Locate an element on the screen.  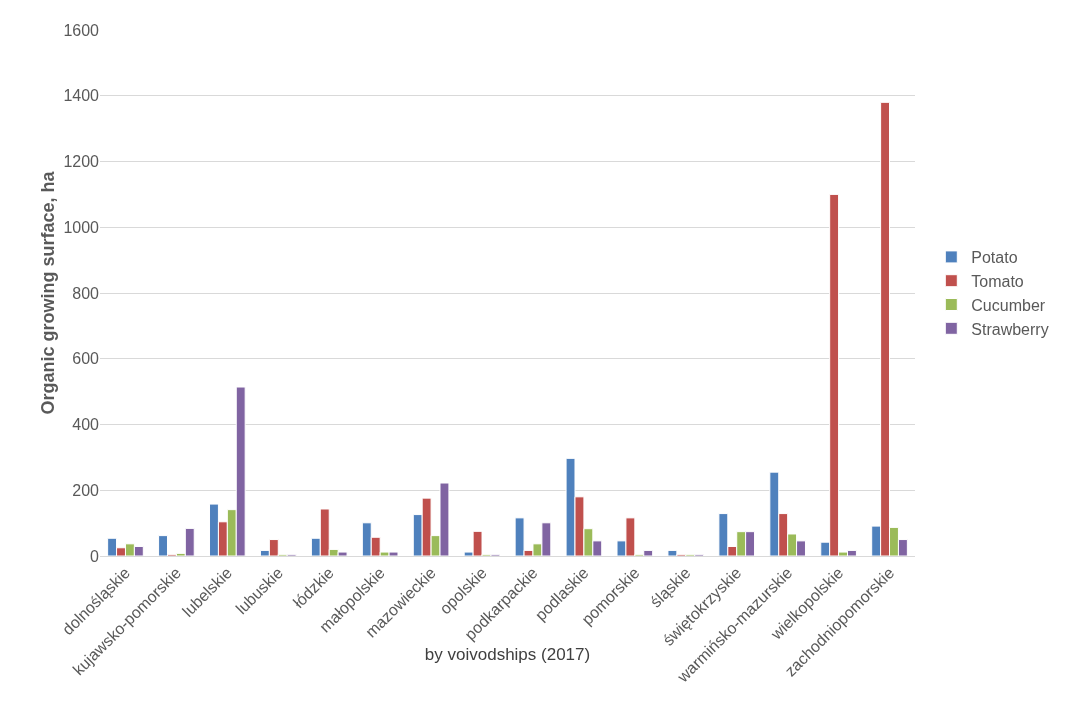
legend-label: Potato is located at coordinates (994, 258).